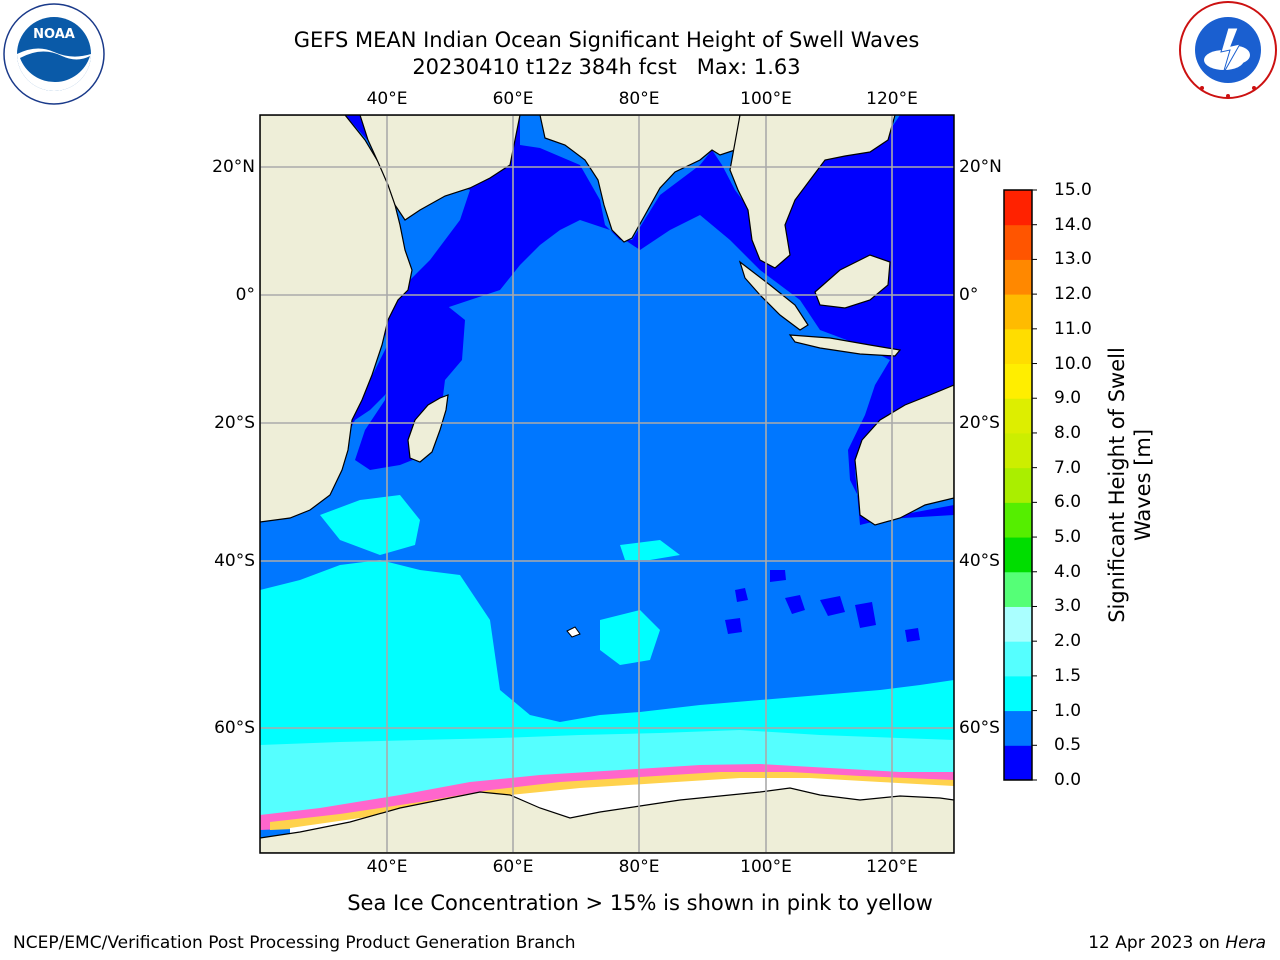 The image size is (1280, 960). I want to click on colorbar-frame, so click(1018, 485).